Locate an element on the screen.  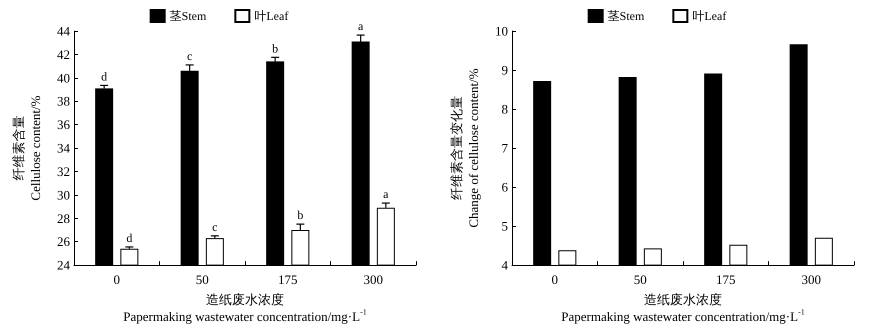
y-tick-label: 36 is located at coordinates (63, 124).